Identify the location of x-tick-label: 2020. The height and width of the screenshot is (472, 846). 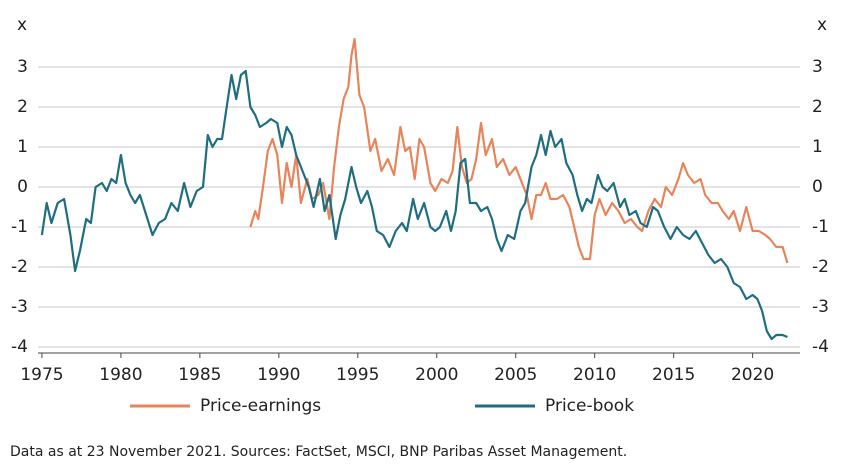
(752, 375).